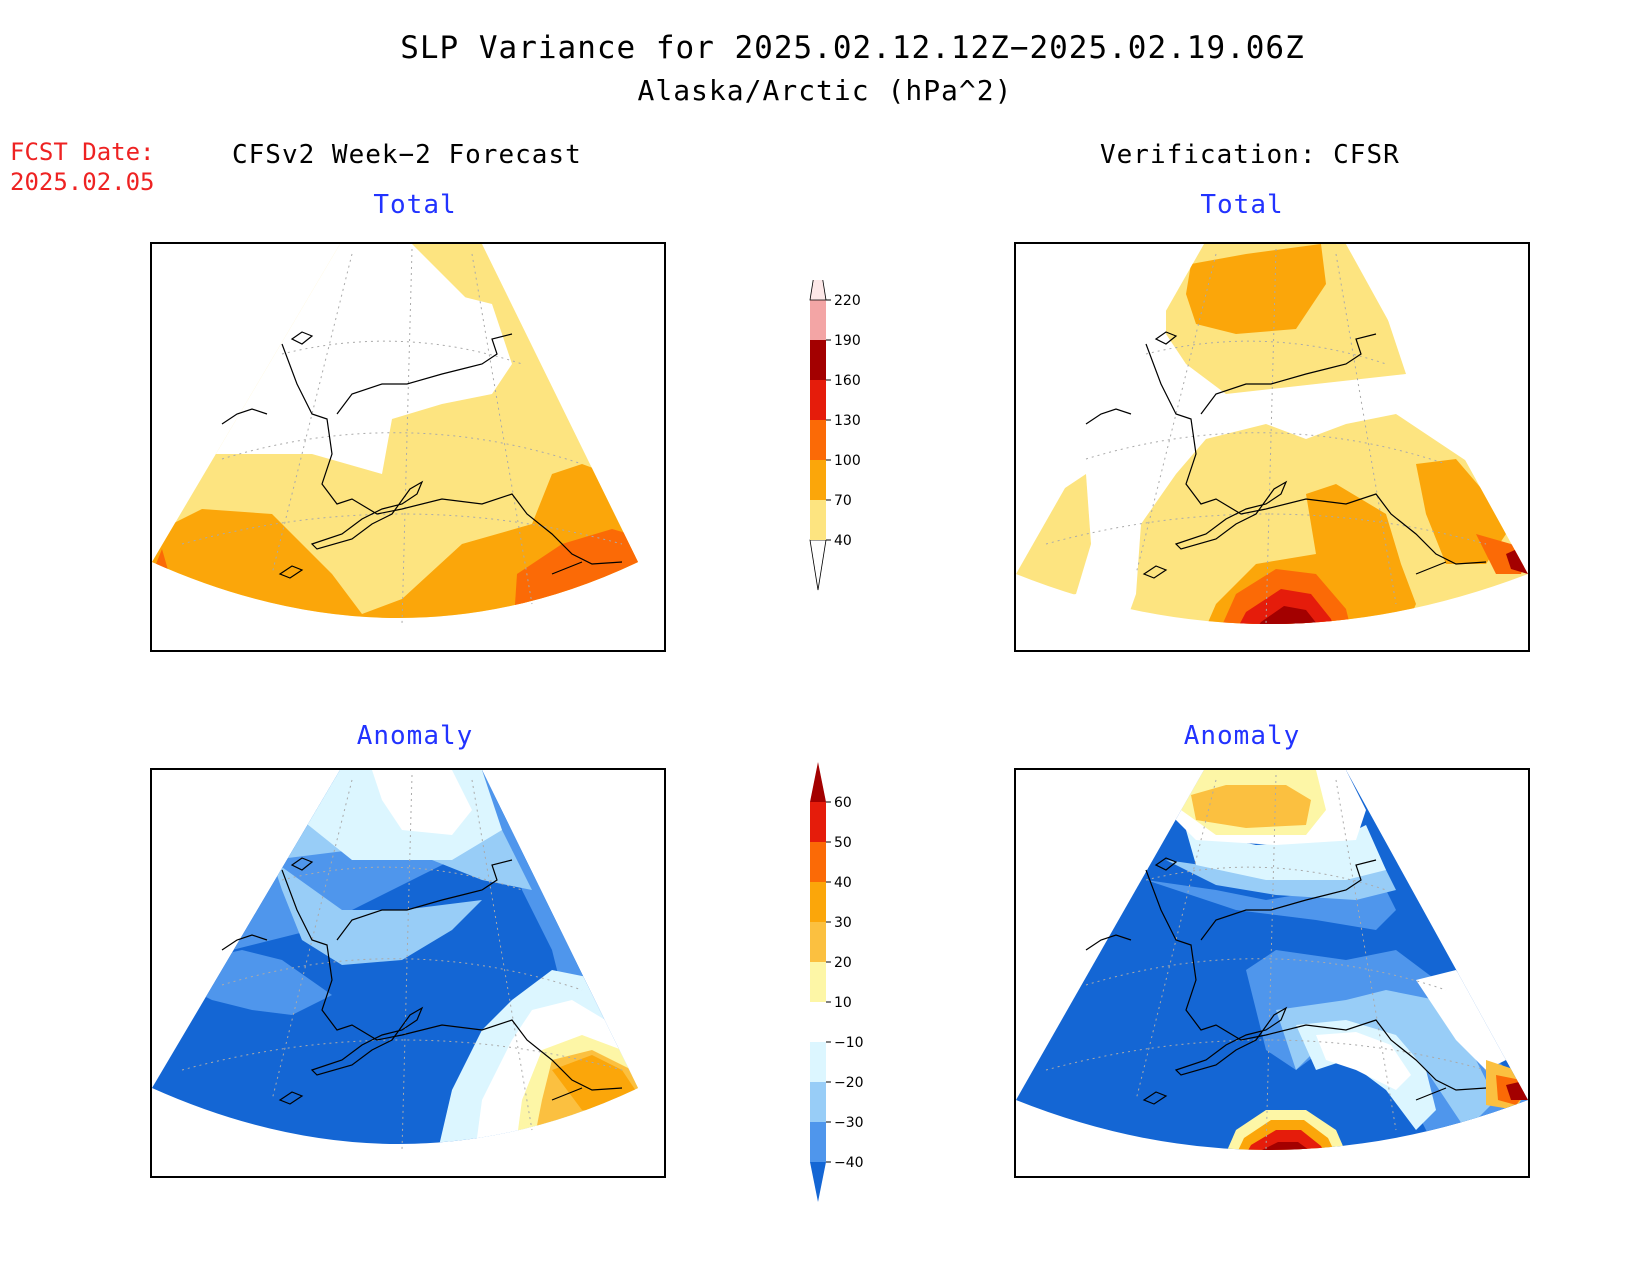 The image size is (1650, 1275). Describe the element at coordinates (849, 1043) in the screenshot. I see `colorbar-tick-label: −10` at that location.